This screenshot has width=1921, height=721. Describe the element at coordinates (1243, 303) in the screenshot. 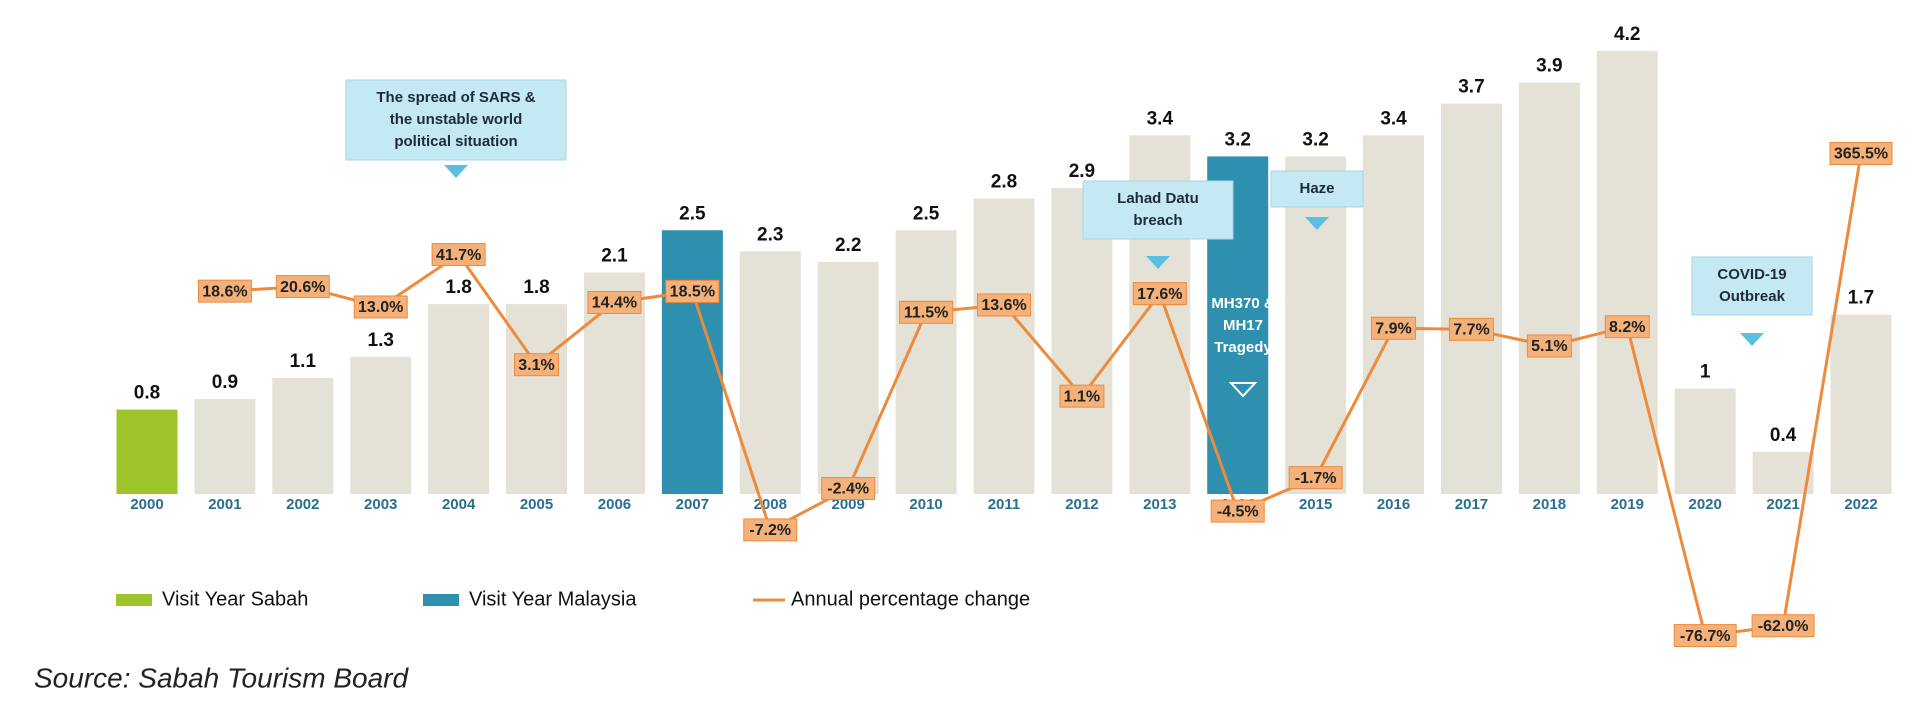

I see `annotation-text: MH370 &` at that location.